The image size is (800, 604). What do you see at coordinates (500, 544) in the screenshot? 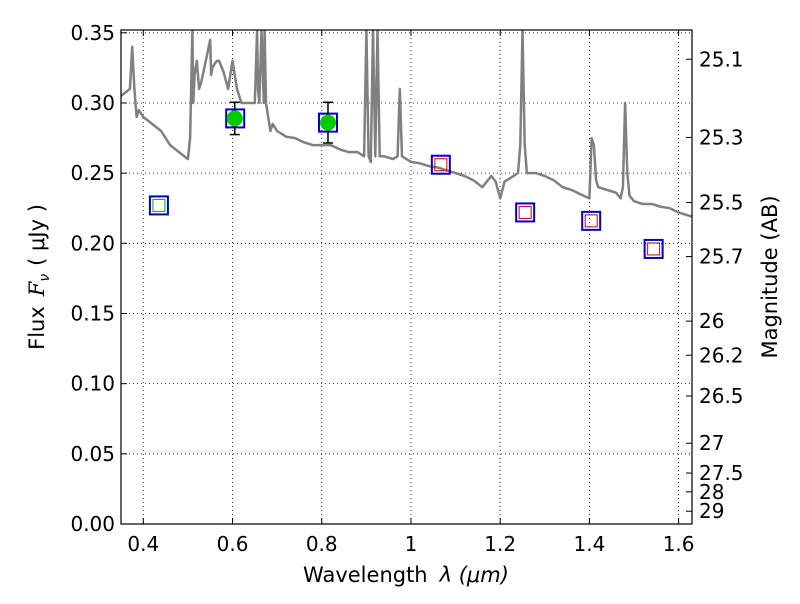
I see `x-tick-label: 1.2` at bounding box center [500, 544].